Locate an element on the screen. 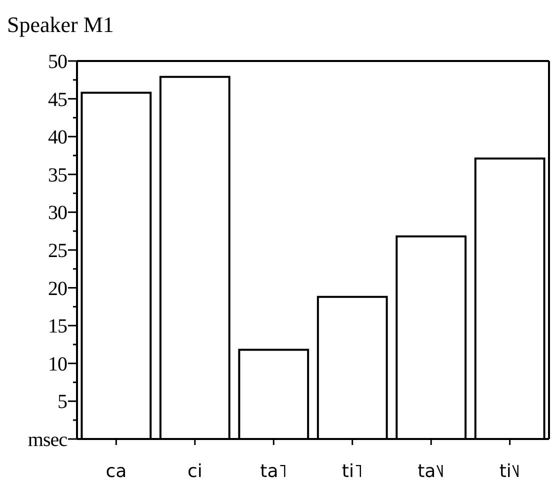  x-tick-label: ta˥ is located at coordinates (274, 471).